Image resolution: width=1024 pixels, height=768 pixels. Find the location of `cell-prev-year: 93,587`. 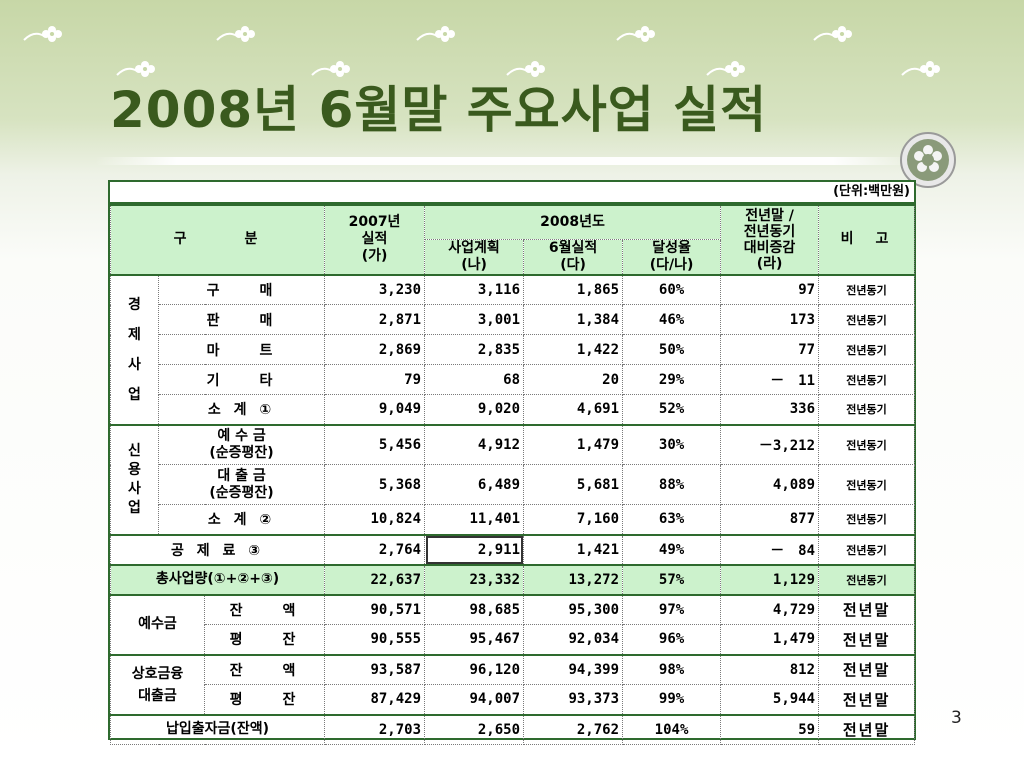

cell-prev-year: 93,587 is located at coordinates (375, 669).